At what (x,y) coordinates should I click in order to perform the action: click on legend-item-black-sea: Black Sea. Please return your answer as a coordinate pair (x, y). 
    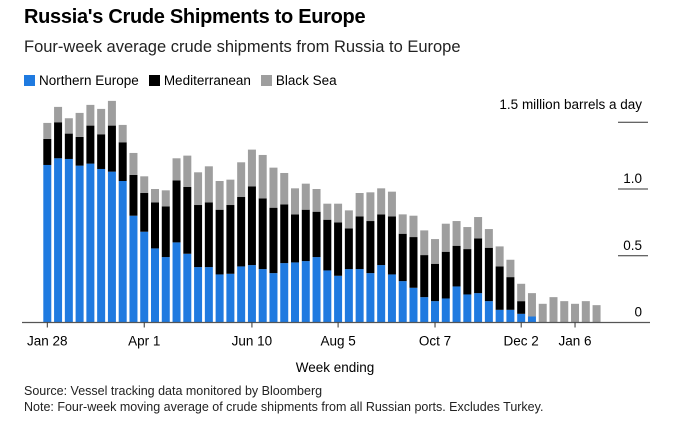
    Looking at the image, I should click on (298, 80).